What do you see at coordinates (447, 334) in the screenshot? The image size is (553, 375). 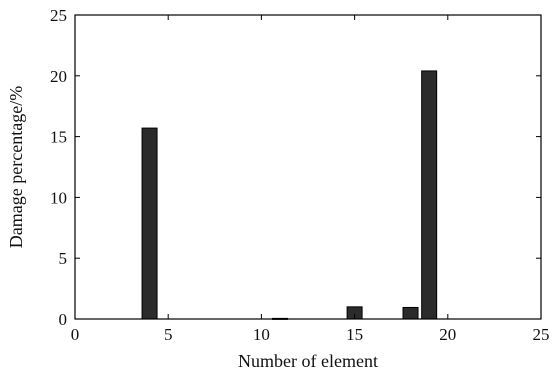 I see `x-tick-label-20: 20` at bounding box center [447, 334].